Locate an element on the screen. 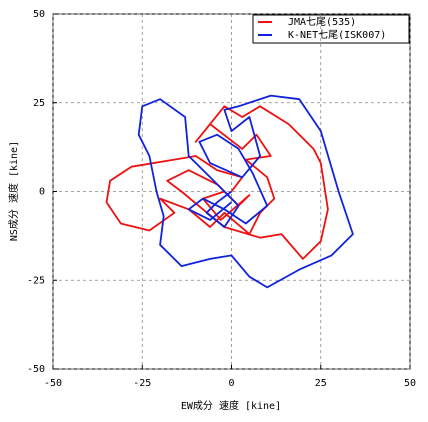 This screenshot has height=422, width=428. y-tick-label: 50 is located at coordinates (39, 14).